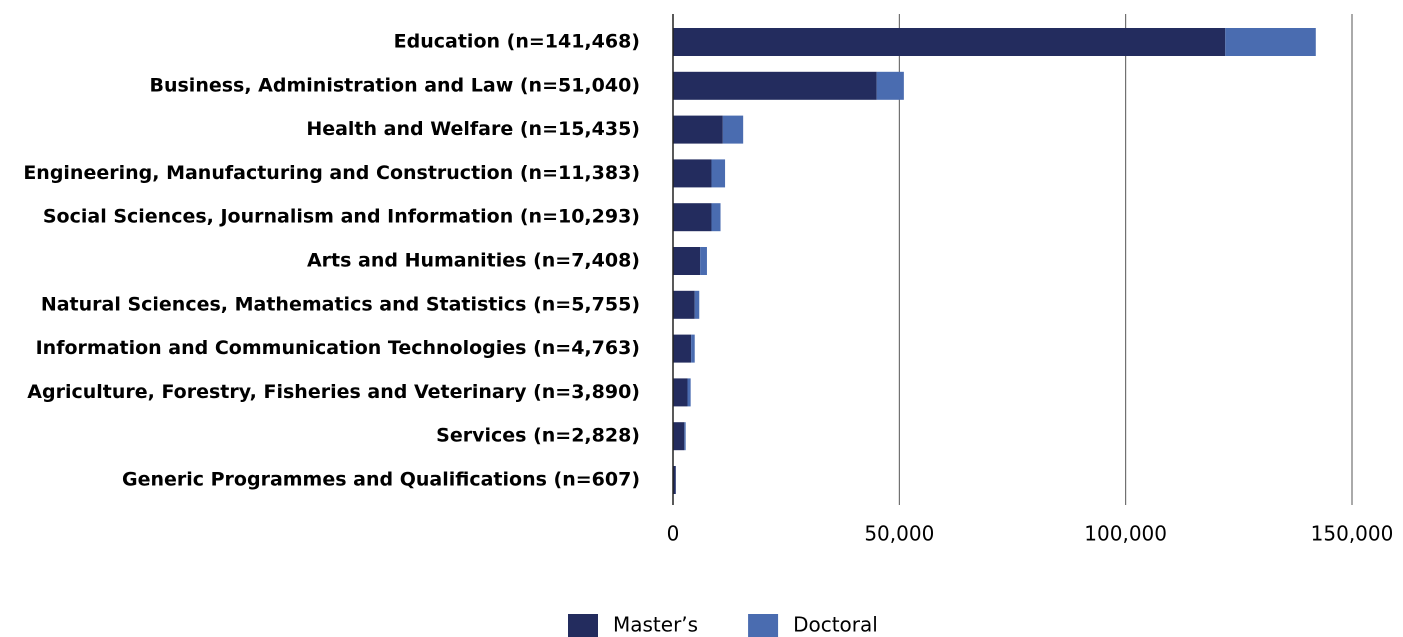 This screenshot has width=1403, height=637. I want to click on y-tick-label: Health and Welfare (n=15,435), so click(473, 129).